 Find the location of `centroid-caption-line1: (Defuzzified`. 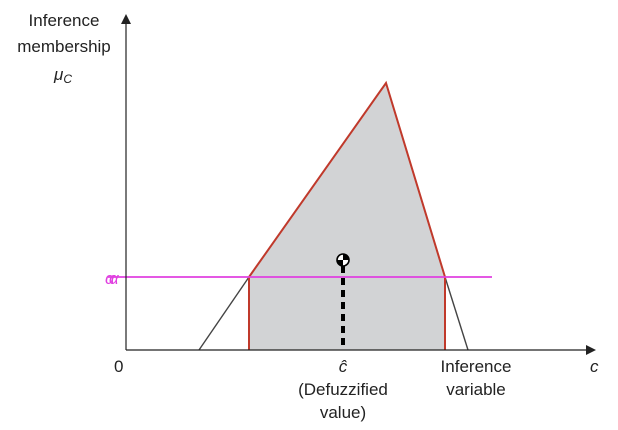

centroid-caption-line1: (Defuzzified is located at coordinates (343, 389).